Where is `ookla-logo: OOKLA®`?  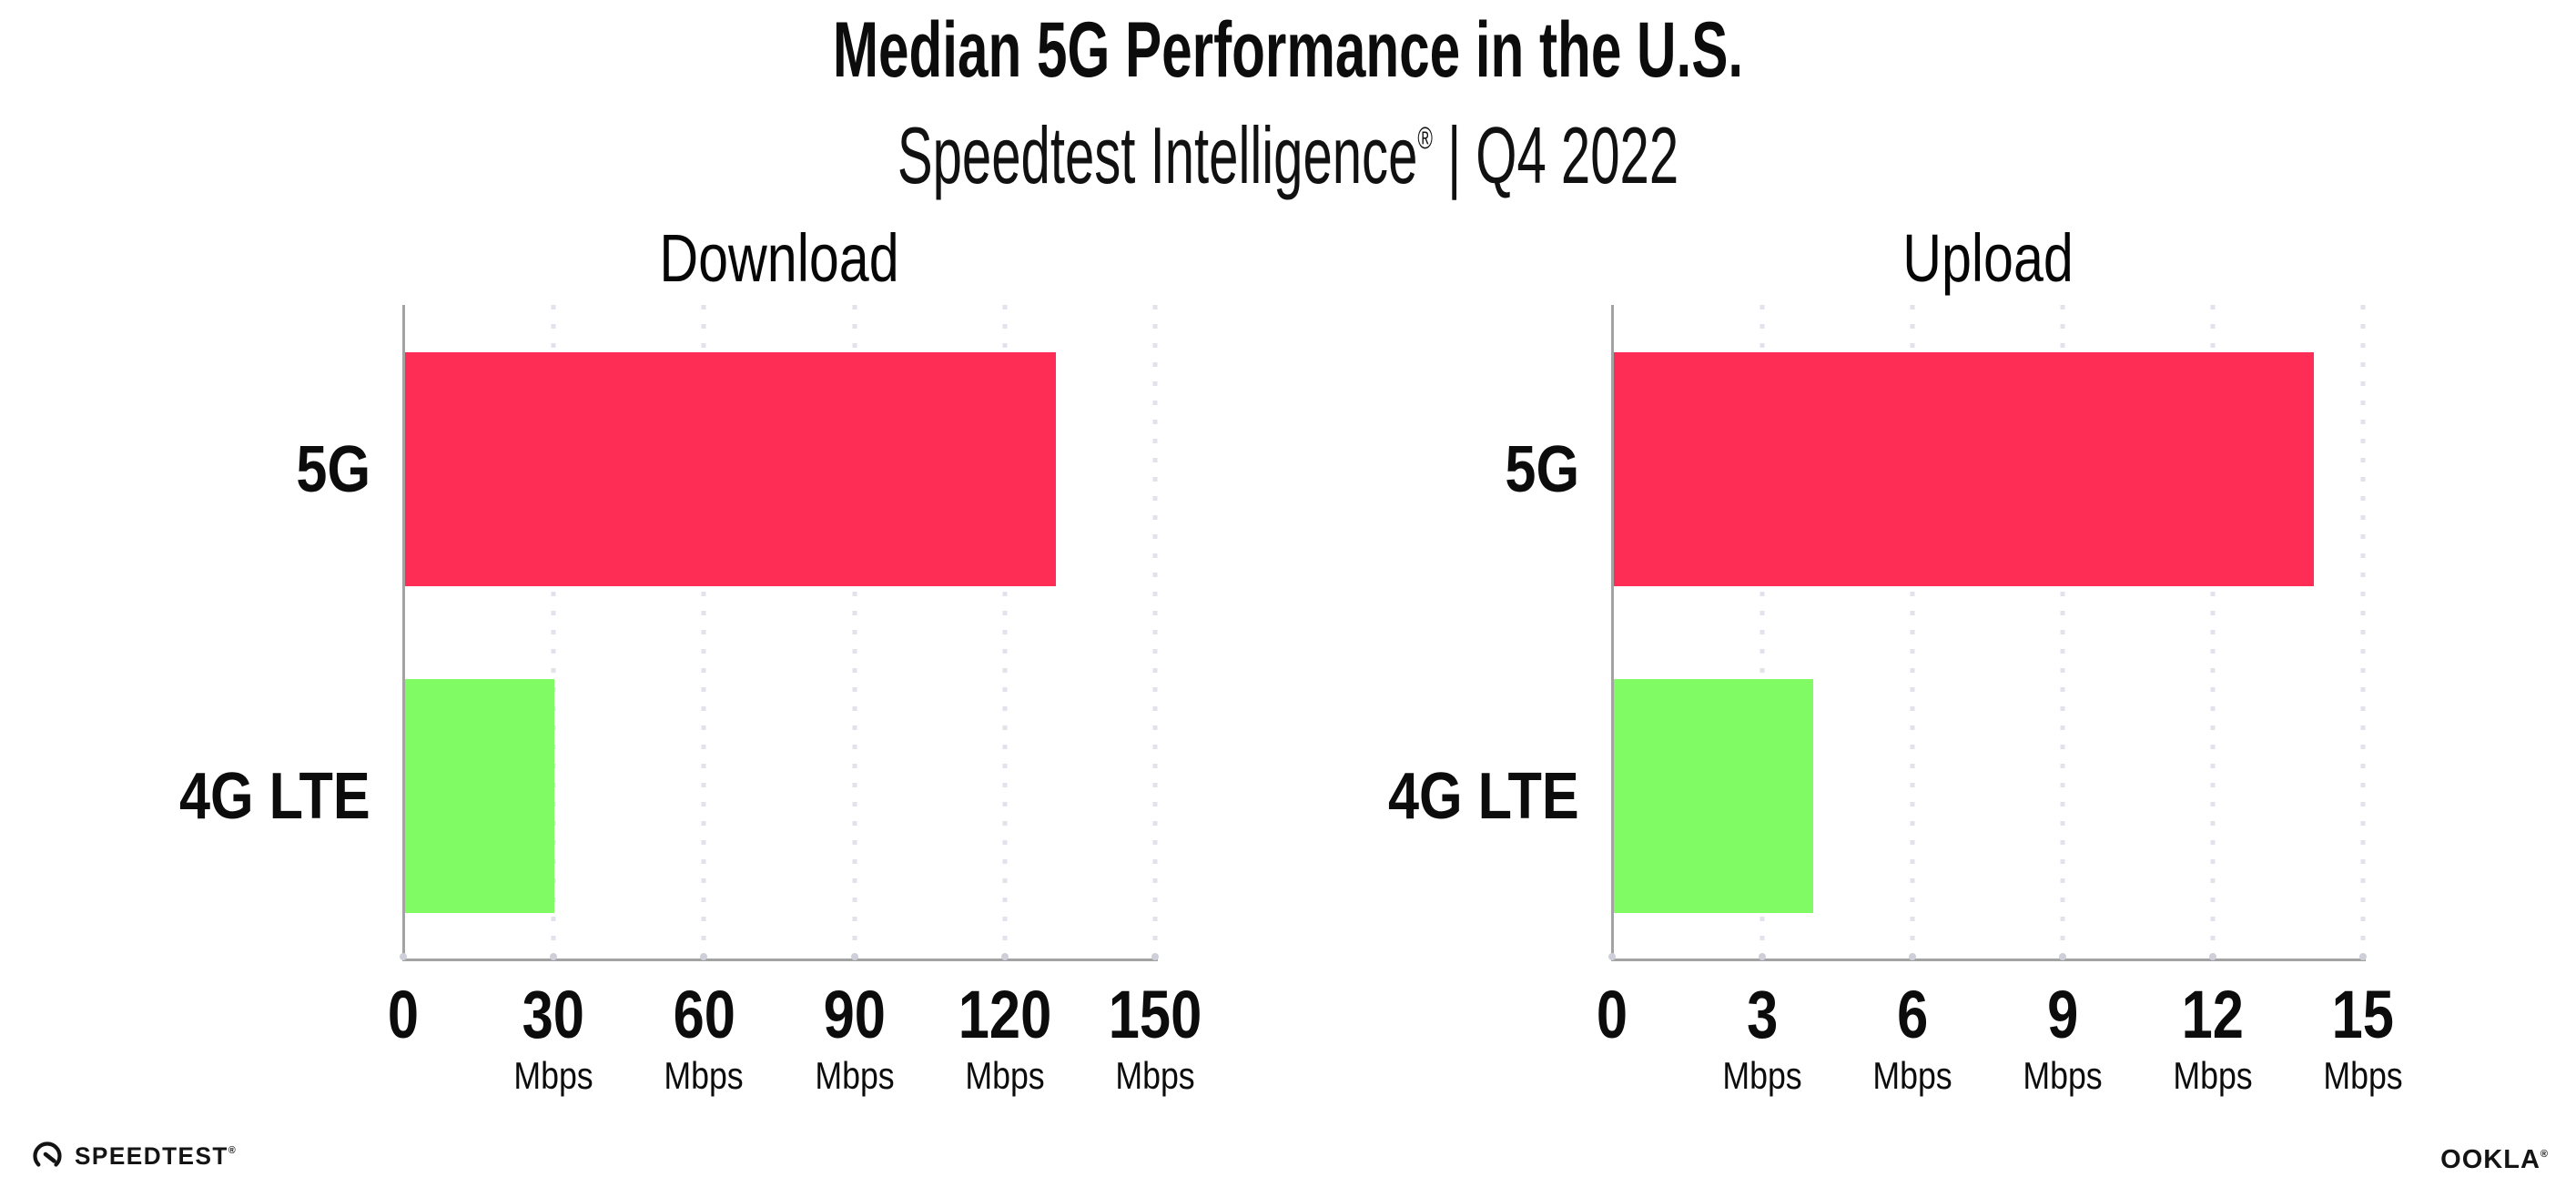 ookla-logo: OOKLA® is located at coordinates (2494, 1160).